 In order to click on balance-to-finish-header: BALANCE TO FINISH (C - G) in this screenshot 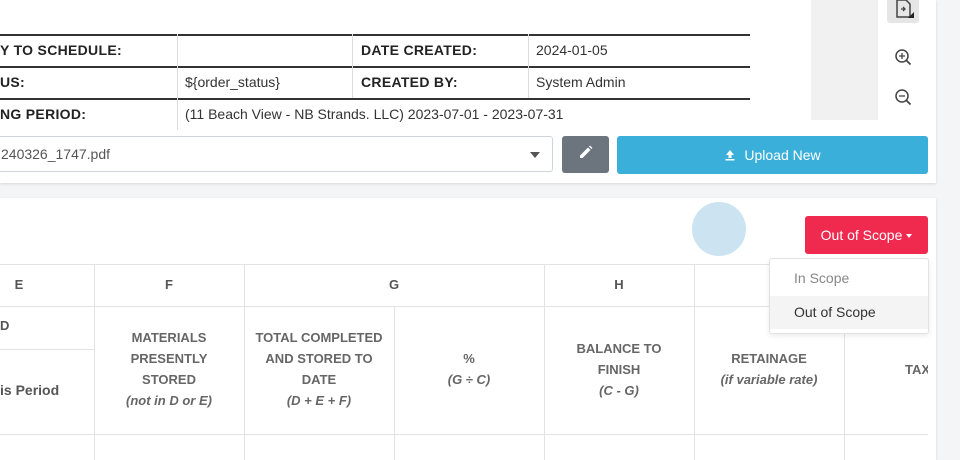, I will do `click(619, 369)`.